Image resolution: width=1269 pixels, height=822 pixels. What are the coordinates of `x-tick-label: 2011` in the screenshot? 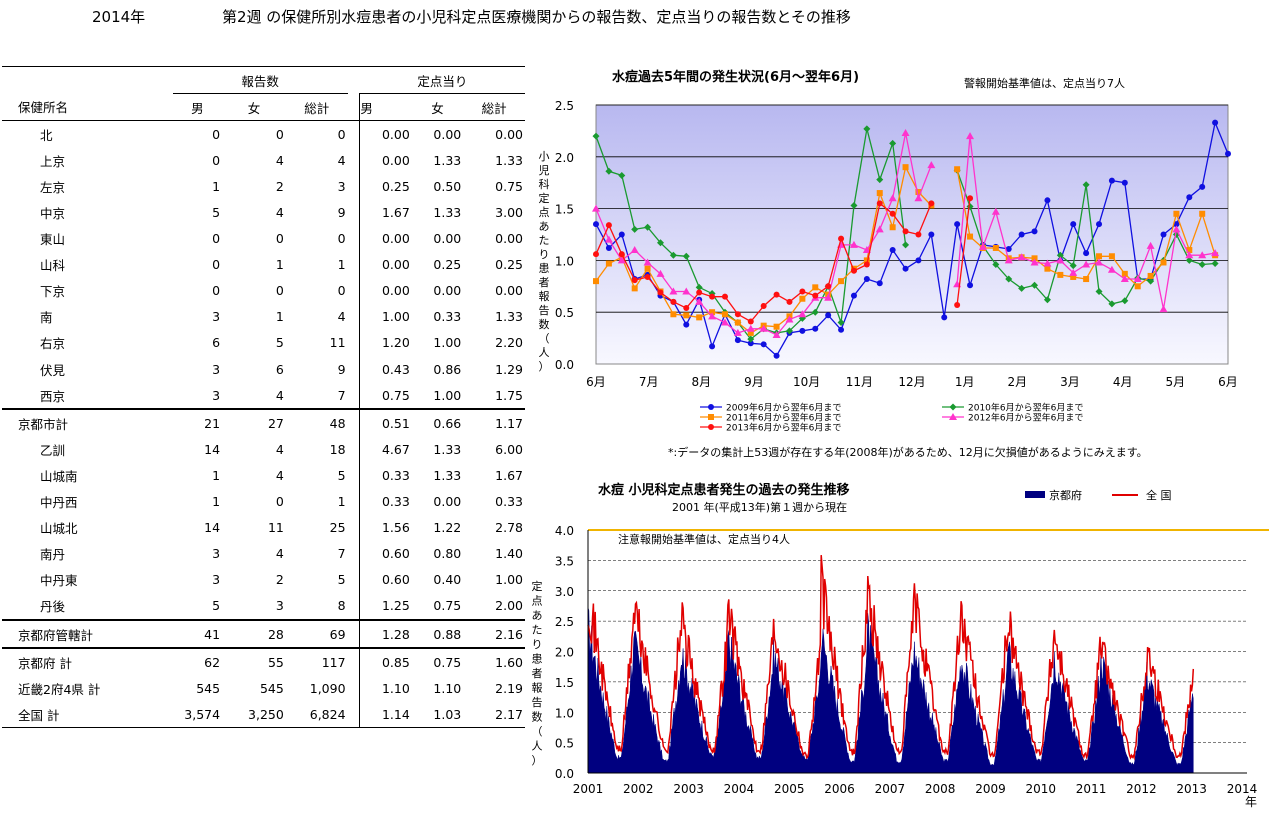 It's located at (1091, 789).